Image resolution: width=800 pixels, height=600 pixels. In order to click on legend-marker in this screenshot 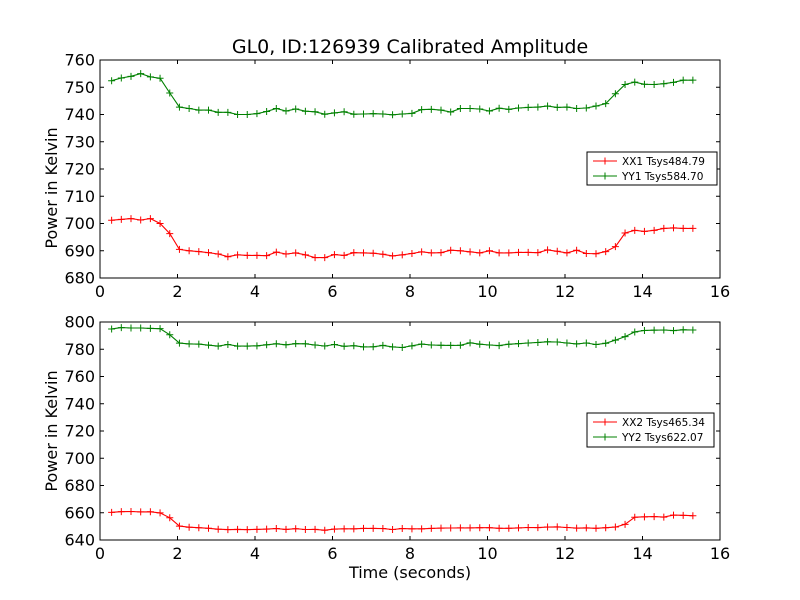, I will do `click(605, 437)`.